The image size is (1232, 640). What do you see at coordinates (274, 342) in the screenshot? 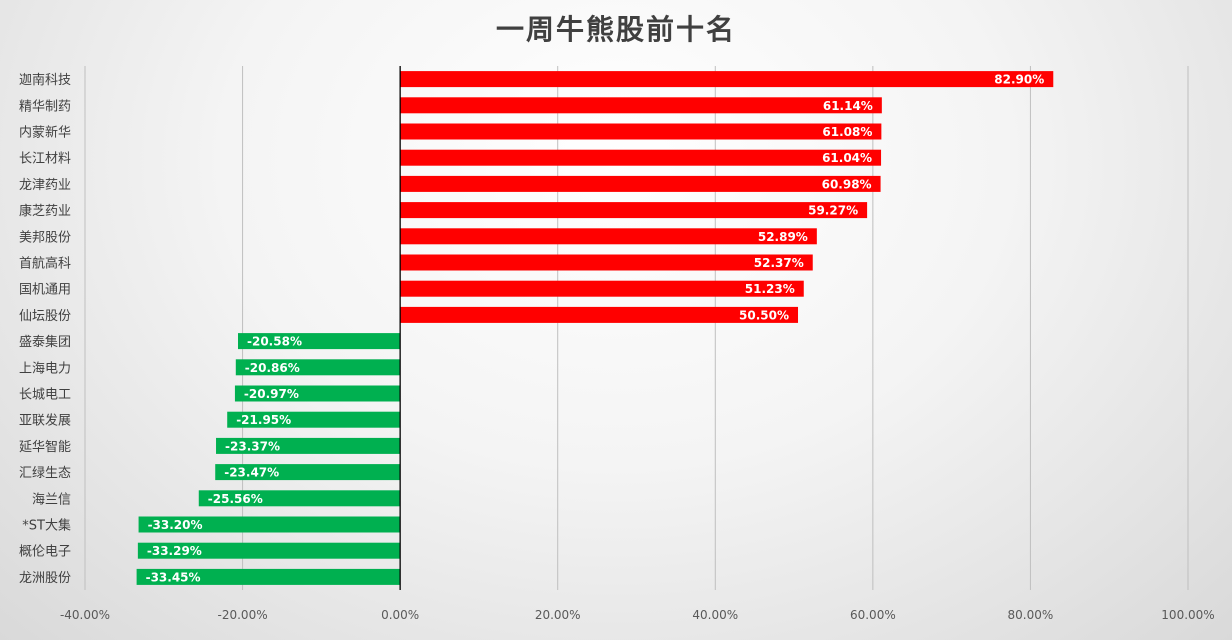
I see `data-label: -20.58%` at bounding box center [274, 342].